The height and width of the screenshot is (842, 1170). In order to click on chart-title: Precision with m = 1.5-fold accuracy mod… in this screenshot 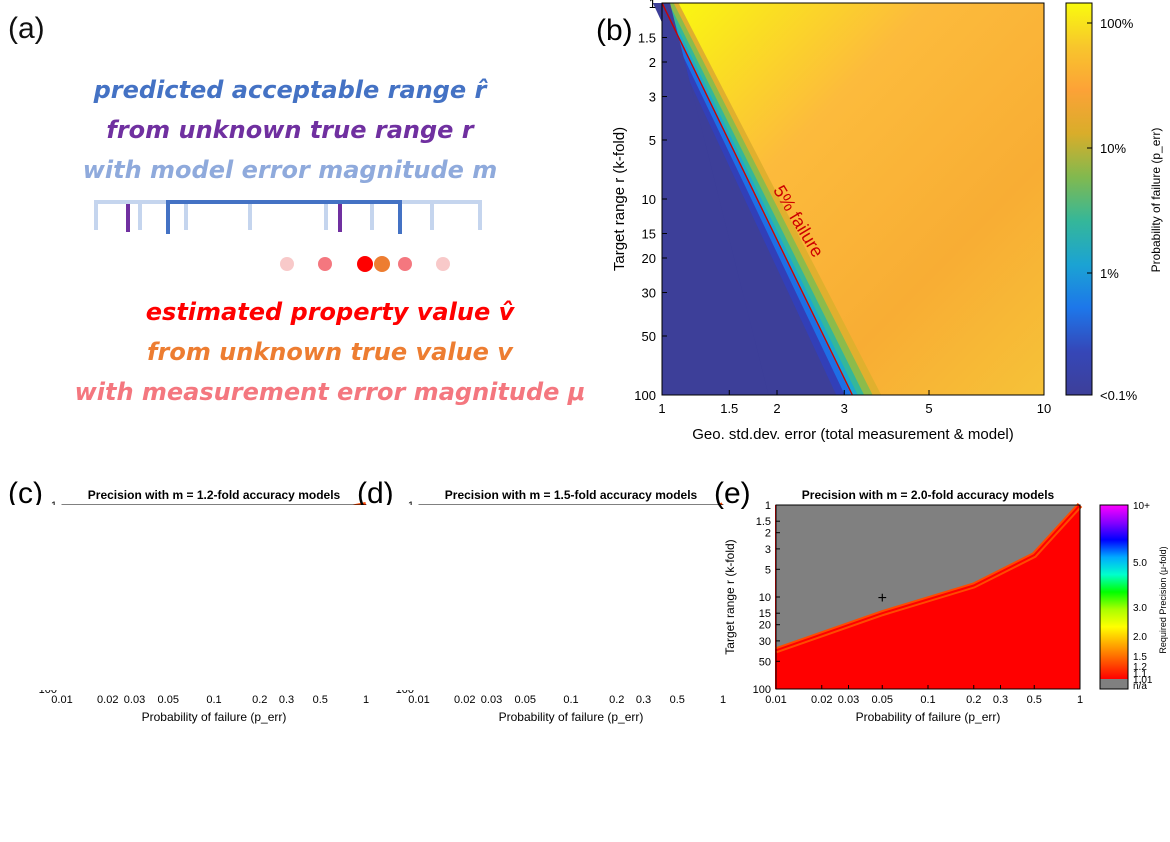, I will do `click(571, 495)`.